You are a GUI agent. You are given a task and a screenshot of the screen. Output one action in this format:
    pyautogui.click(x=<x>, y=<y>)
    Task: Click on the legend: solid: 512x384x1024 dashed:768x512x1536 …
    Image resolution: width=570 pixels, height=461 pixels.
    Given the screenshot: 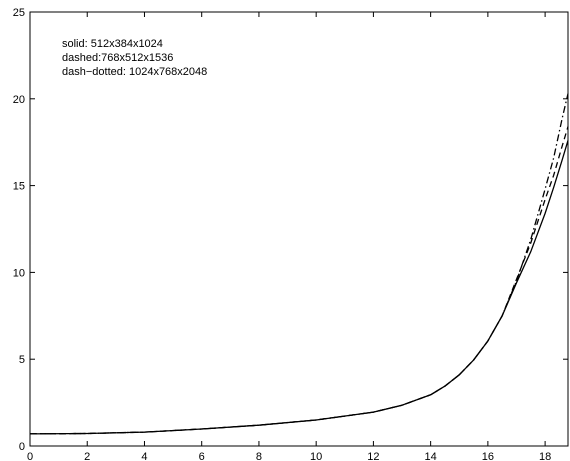 What is the action you would take?
    pyautogui.click(x=134, y=58)
    